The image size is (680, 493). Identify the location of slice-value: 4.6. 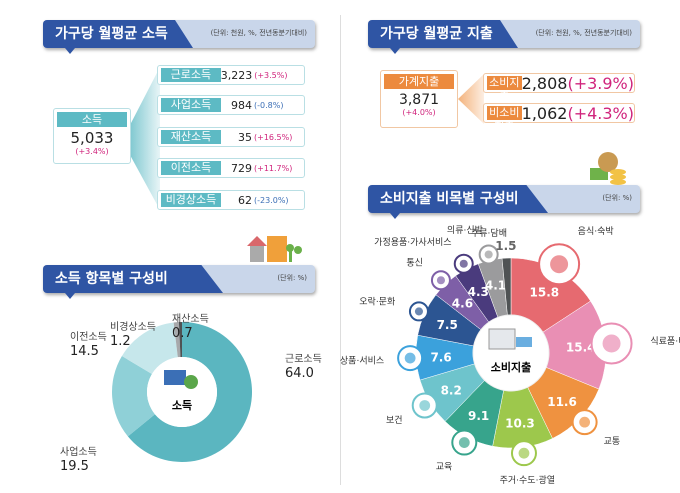
(462, 304).